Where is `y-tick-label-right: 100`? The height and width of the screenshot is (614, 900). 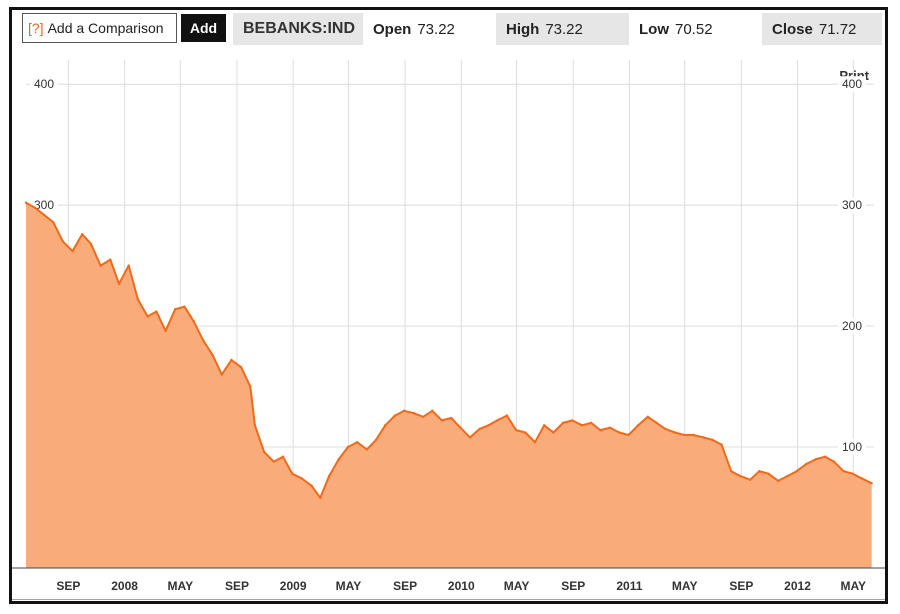
y-tick-label-right: 100 is located at coordinates (852, 447).